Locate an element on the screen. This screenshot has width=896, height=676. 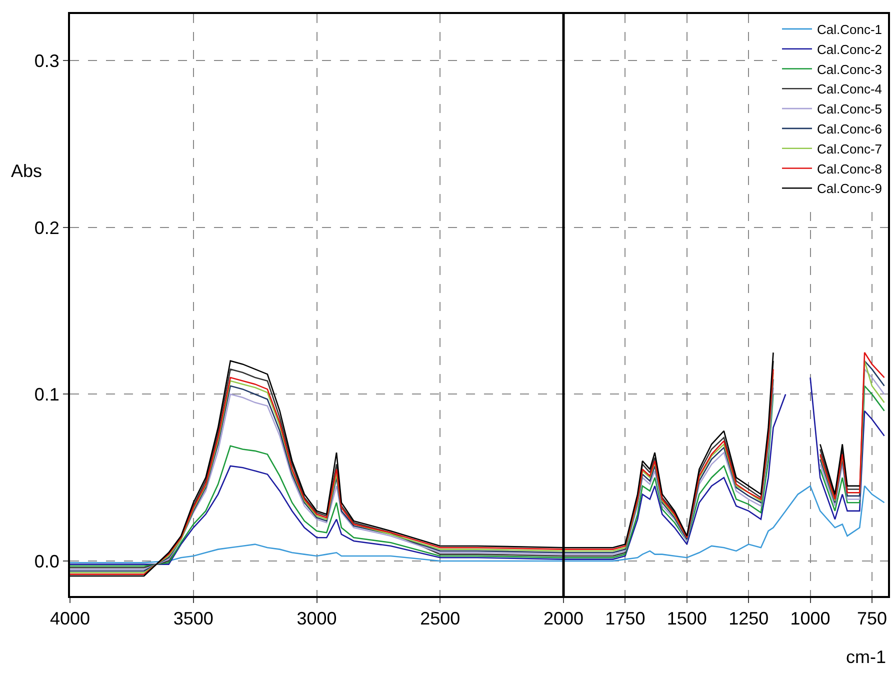
x-tick-label: 750 is located at coordinates (871, 618).